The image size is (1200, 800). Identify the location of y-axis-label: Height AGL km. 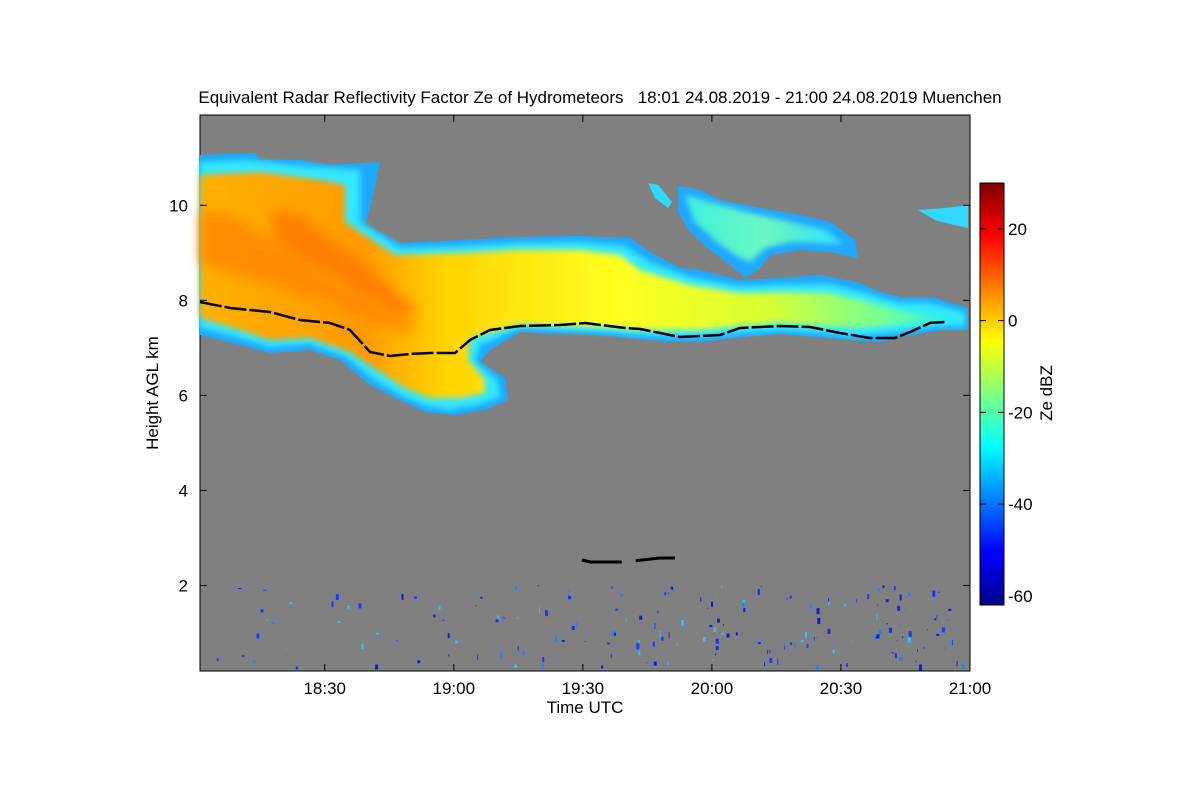
(152, 393).